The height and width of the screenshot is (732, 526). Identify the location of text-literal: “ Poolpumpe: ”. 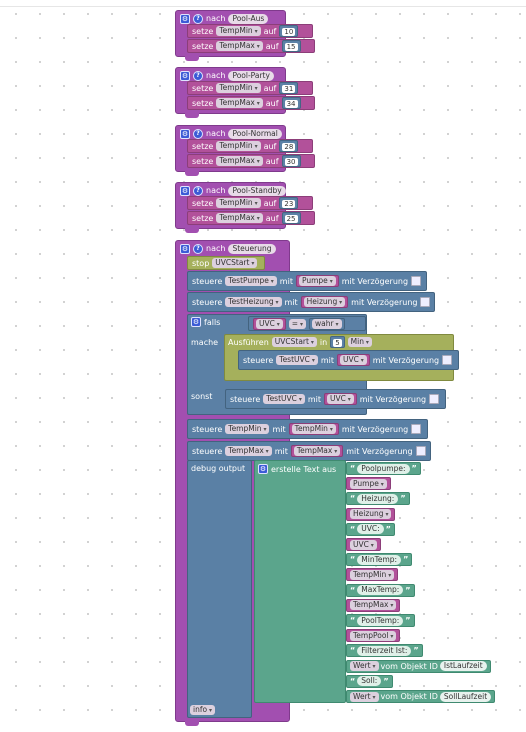
(383, 468).